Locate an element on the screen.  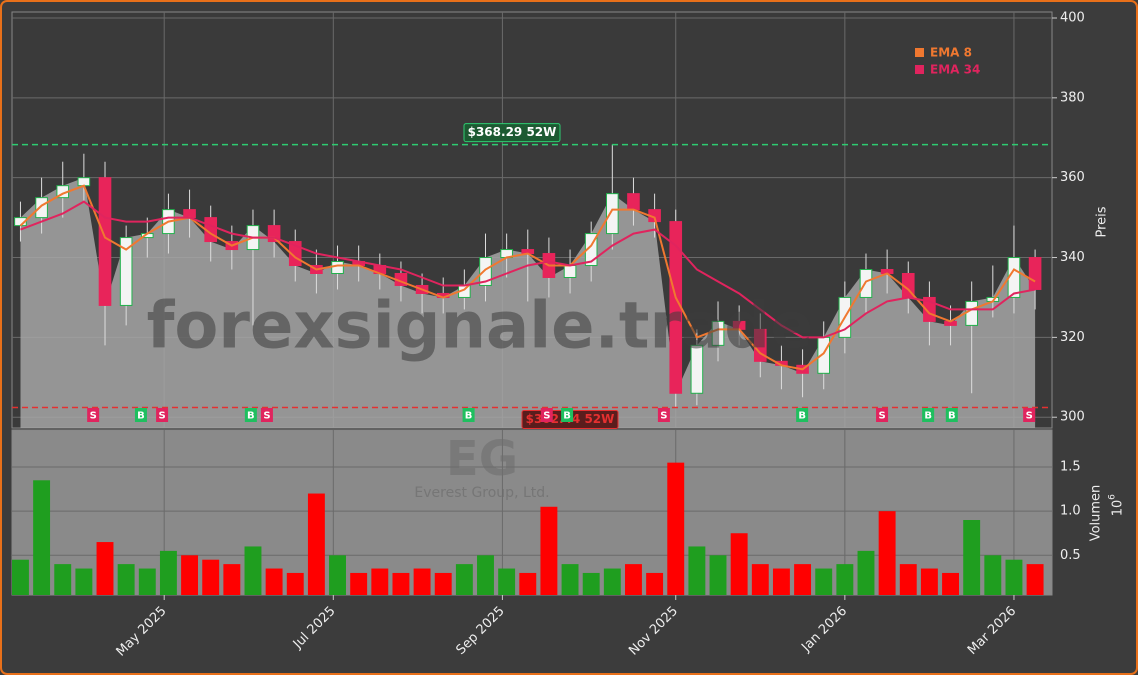
y-tick-label: 1.5 is located at coordinates (1070, 467).